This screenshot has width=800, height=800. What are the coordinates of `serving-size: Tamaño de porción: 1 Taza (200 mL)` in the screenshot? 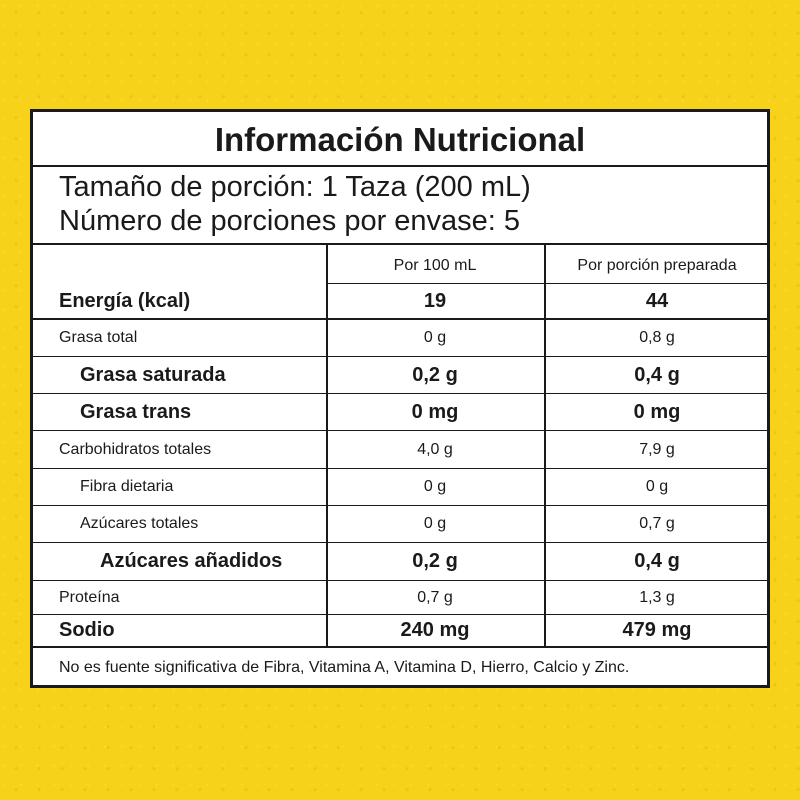 It's located at (295, 187).